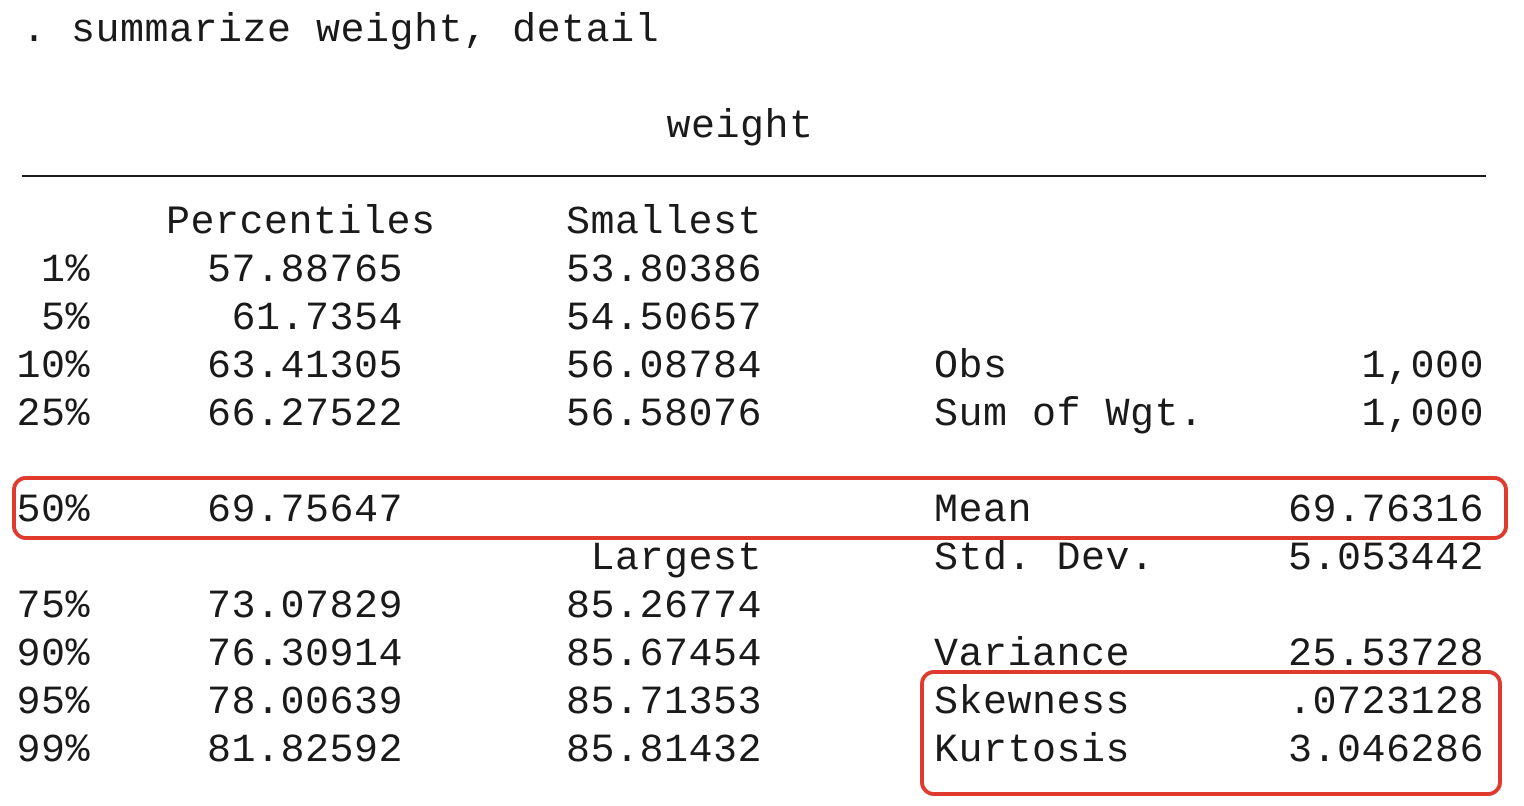  What do you see at coordinates (663, 271) in the screenshot?
I see `smallest-value: 53.80386` at bounding box center [663, 271].